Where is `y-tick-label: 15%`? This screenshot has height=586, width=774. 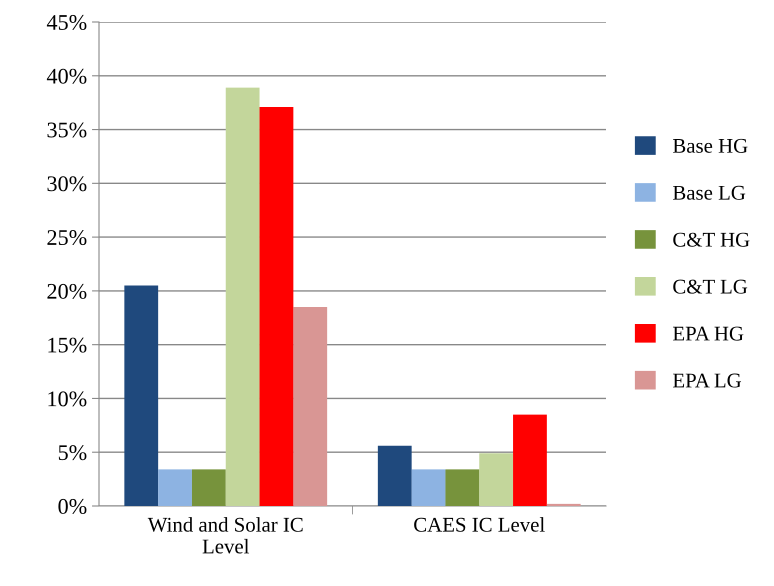
y-tick-label: 15% is located at coordinates (67, 345).